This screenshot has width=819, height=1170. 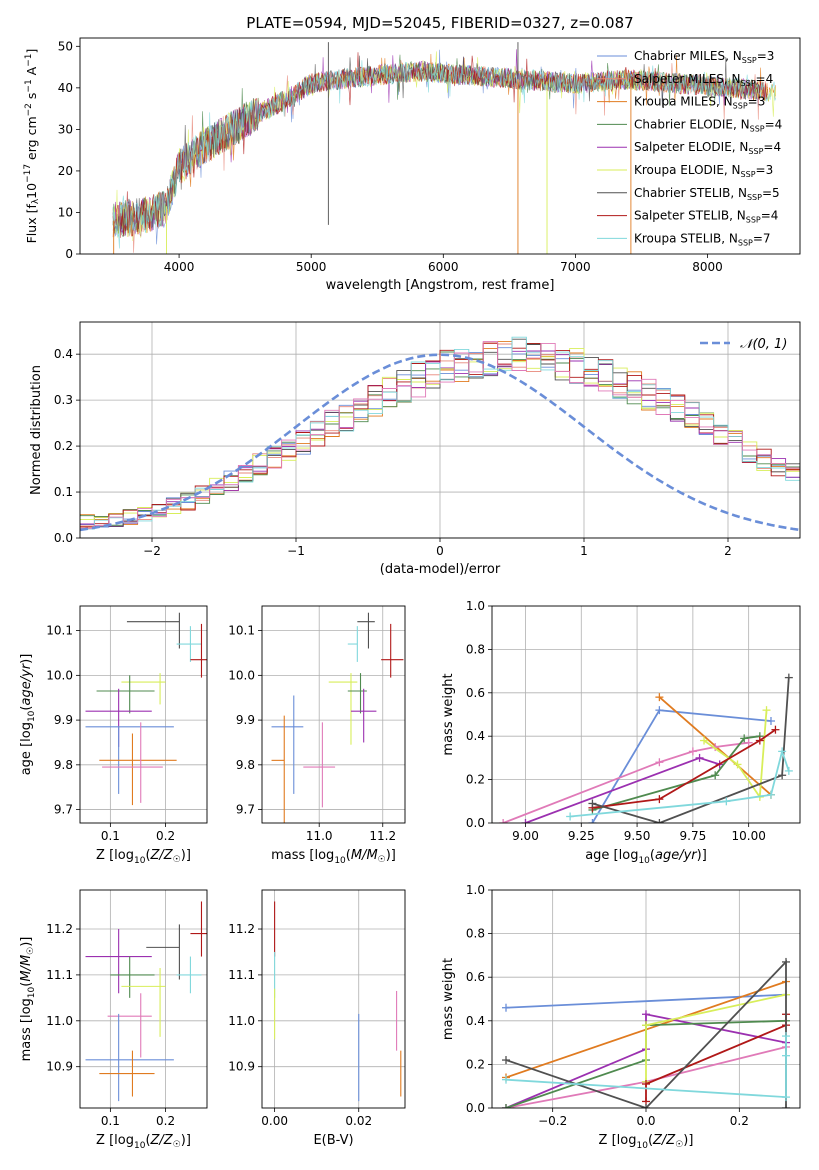 I want to click on weight_vs_age-ytick-label: 0.0, so click(x=475, y=823).